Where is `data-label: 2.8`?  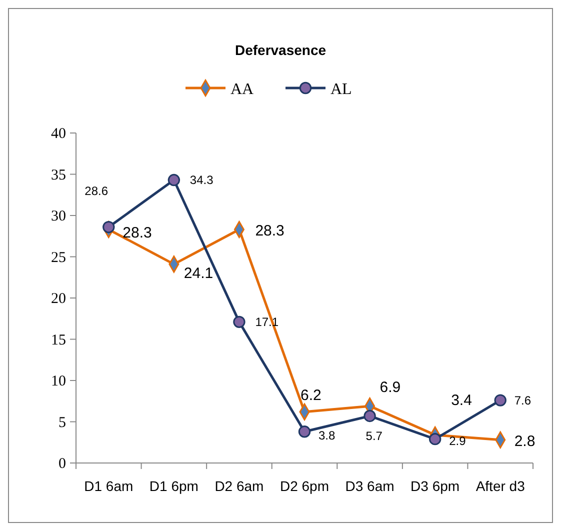 data-label: 2.8 is located at coordinates (525, 441).